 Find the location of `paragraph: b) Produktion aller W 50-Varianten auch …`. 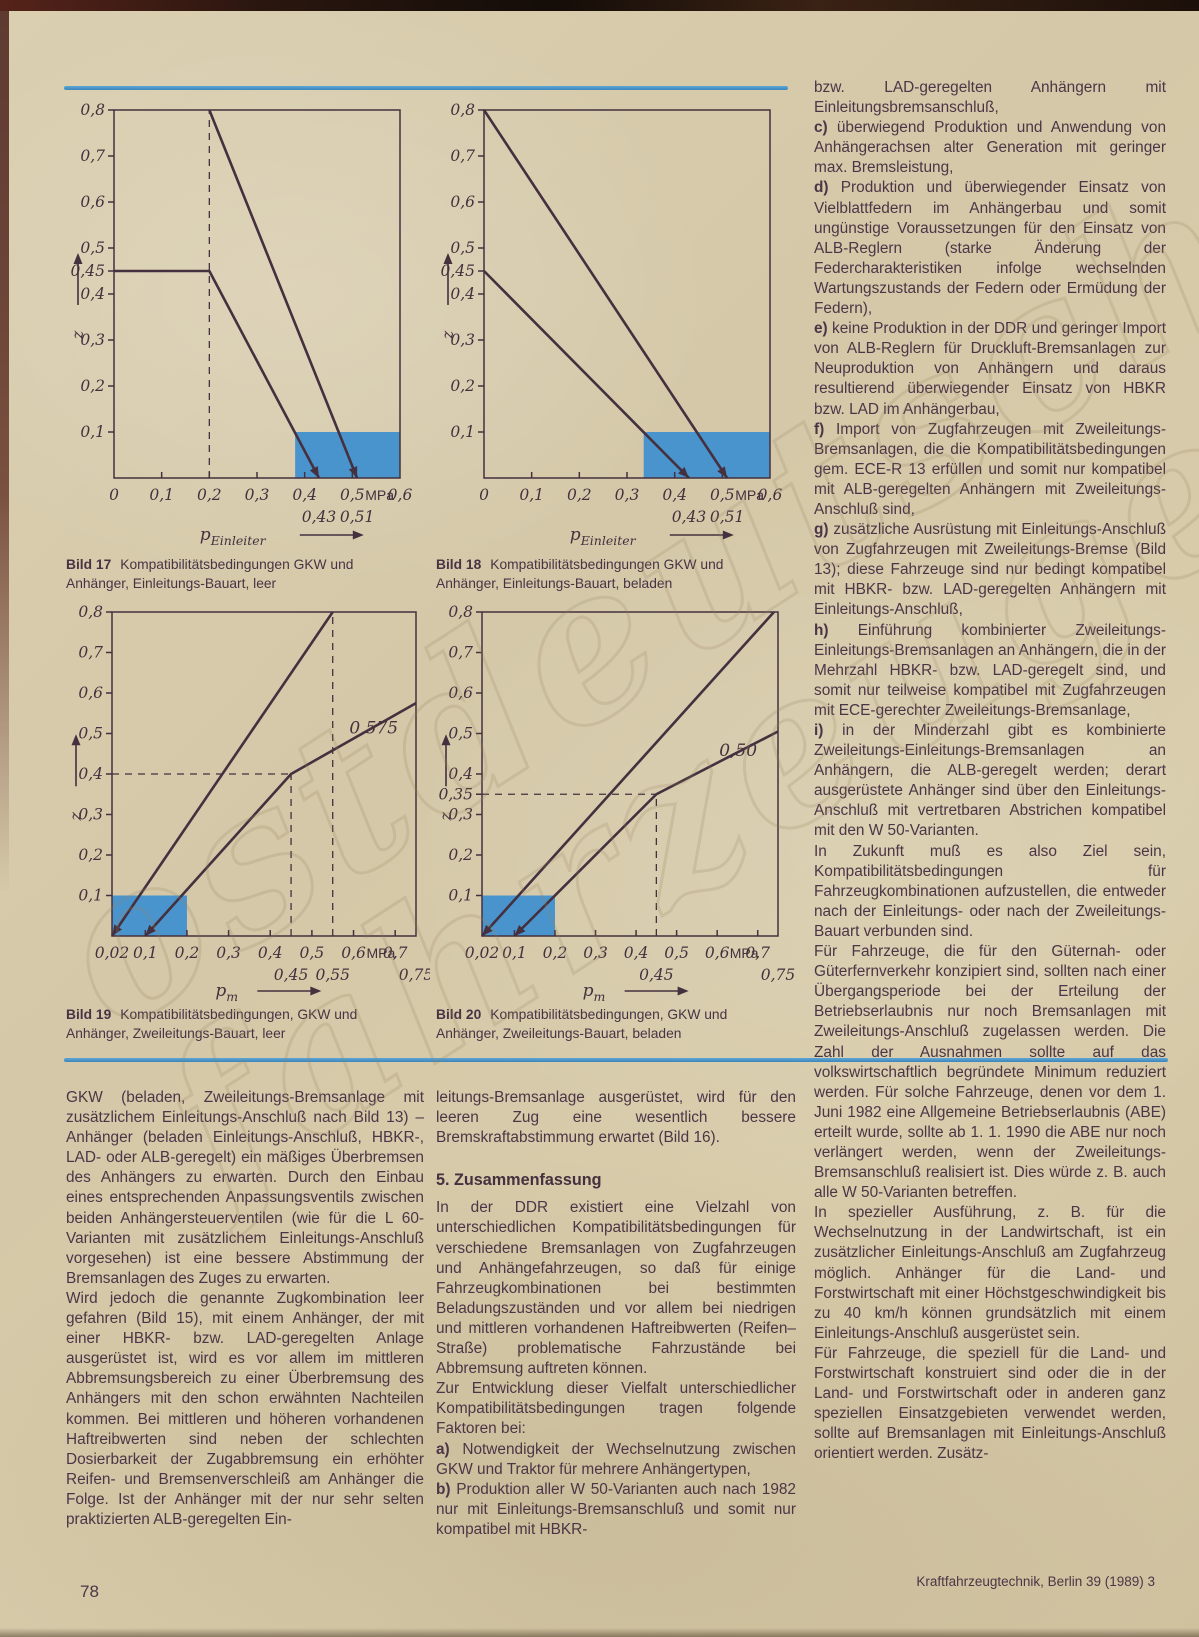

paragraph: b) Produktion aller W 50-Varianten auch … is located at coordinates (616, 1509).